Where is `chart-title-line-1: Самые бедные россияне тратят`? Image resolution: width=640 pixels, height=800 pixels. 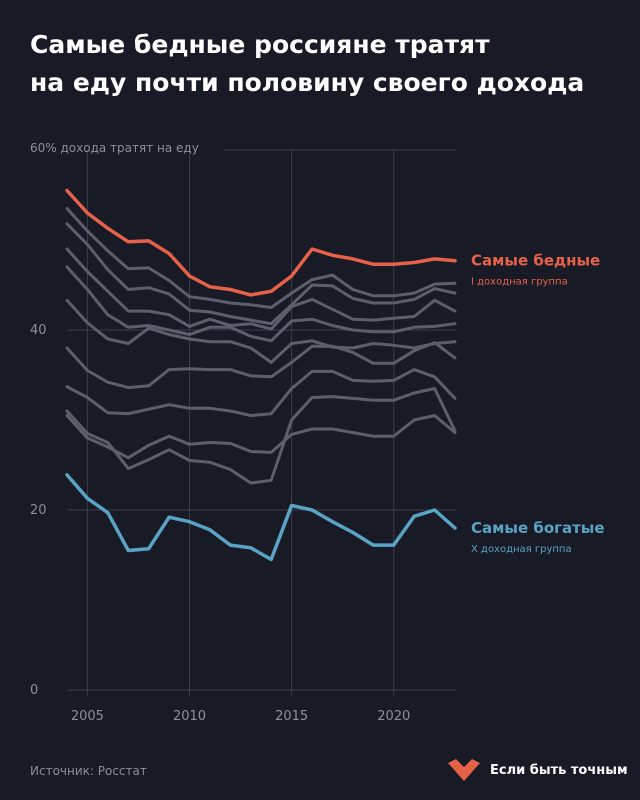
chart-title-line-1: Самые бедные россияне тратят is located at coordinates (260, 44).